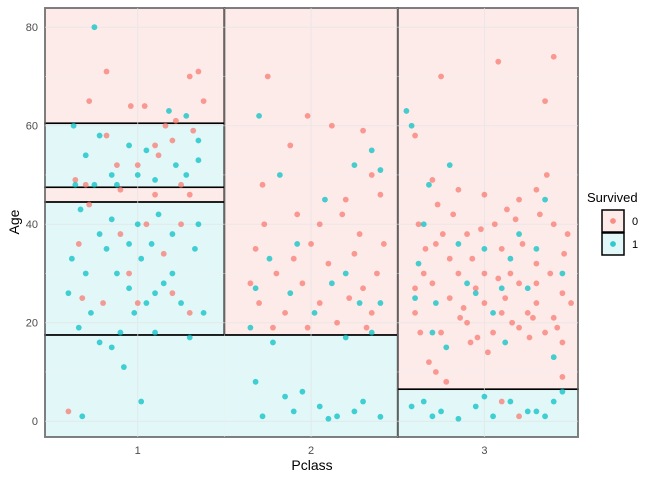  I want to click on y-axis-ticks: 0 20 40 60 80, so click(32, 225).